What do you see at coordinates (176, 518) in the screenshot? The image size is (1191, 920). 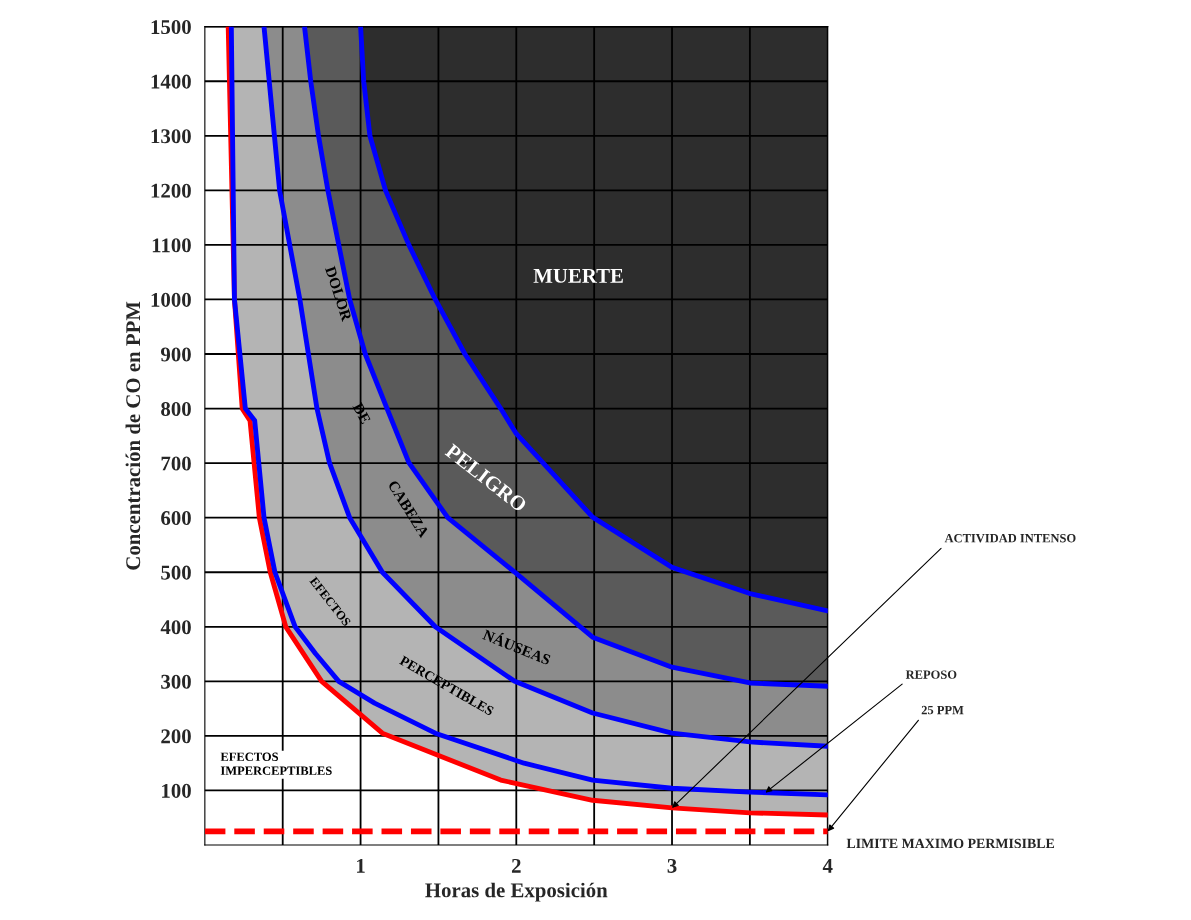 I see `y-tick-label: 600` at bounding box center [176, 518].